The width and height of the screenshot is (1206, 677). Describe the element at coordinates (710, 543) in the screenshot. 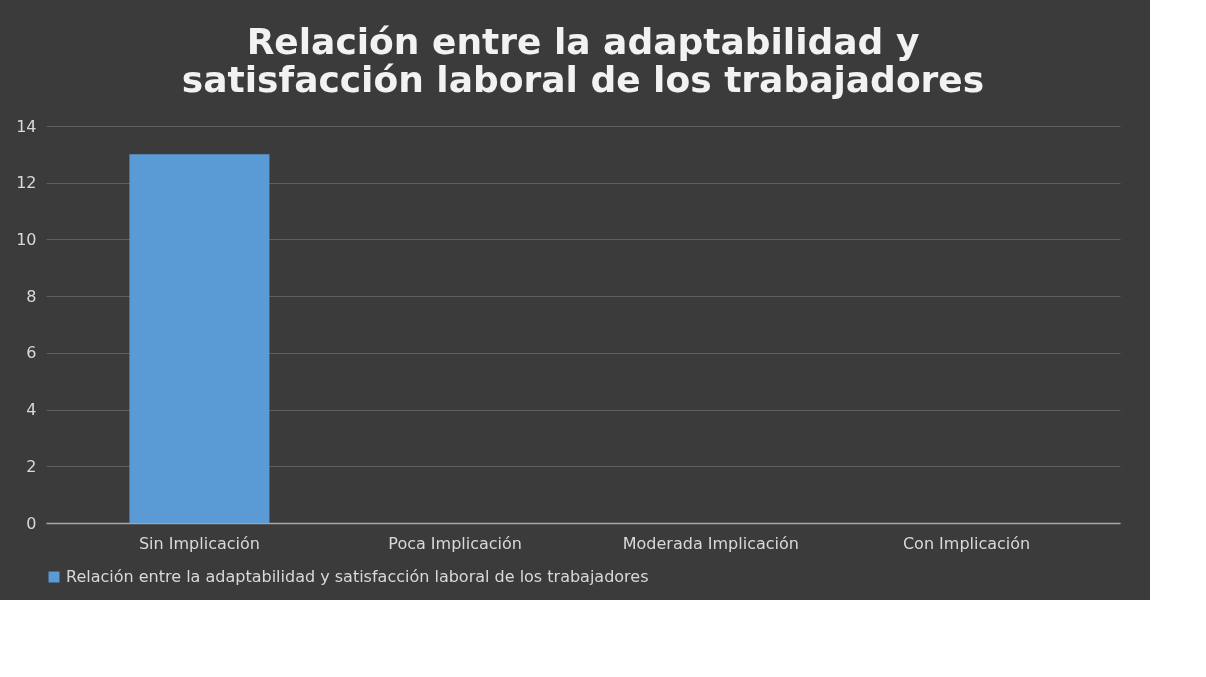

I see `x-tick-label: Moderada Implicación` at that location.